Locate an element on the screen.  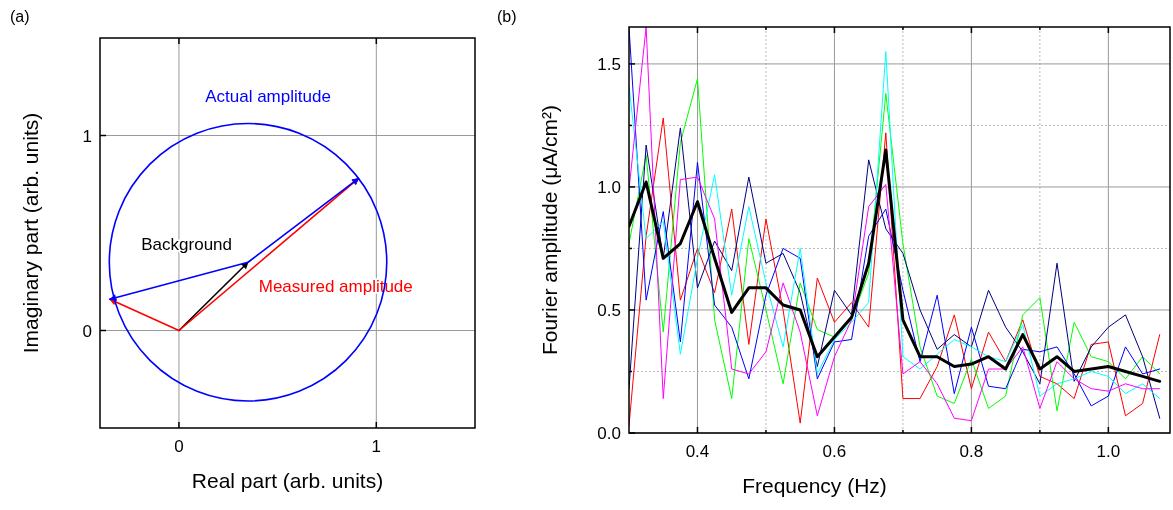
x-axis-title: Real part (arb. units) is located at coordinates (287, 480).